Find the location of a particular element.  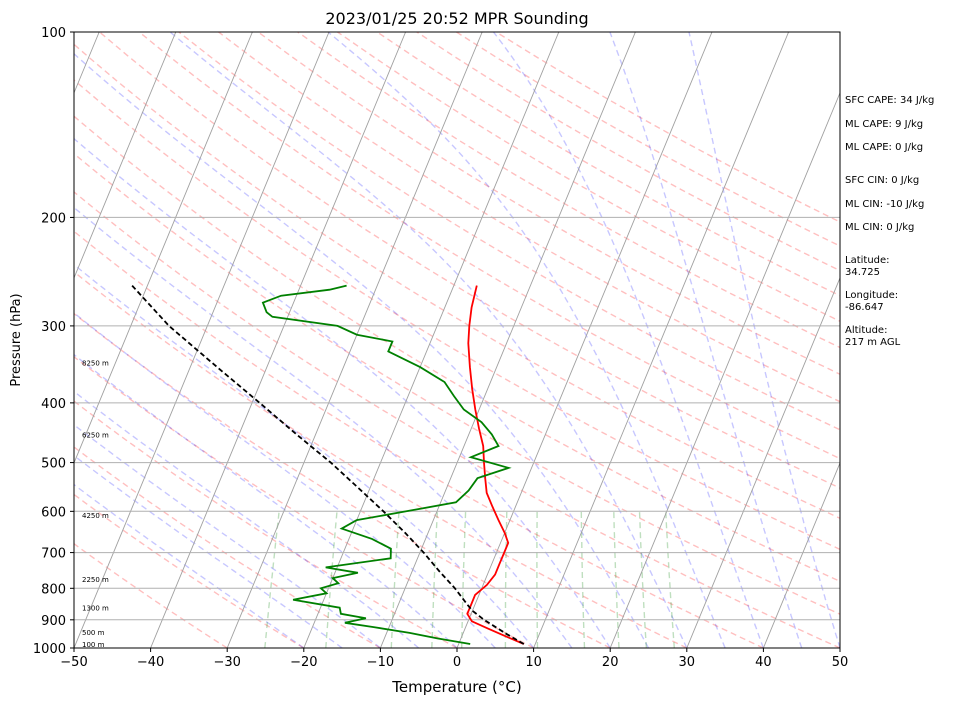

height-label: 100 m is located at coordinates (93, 645).